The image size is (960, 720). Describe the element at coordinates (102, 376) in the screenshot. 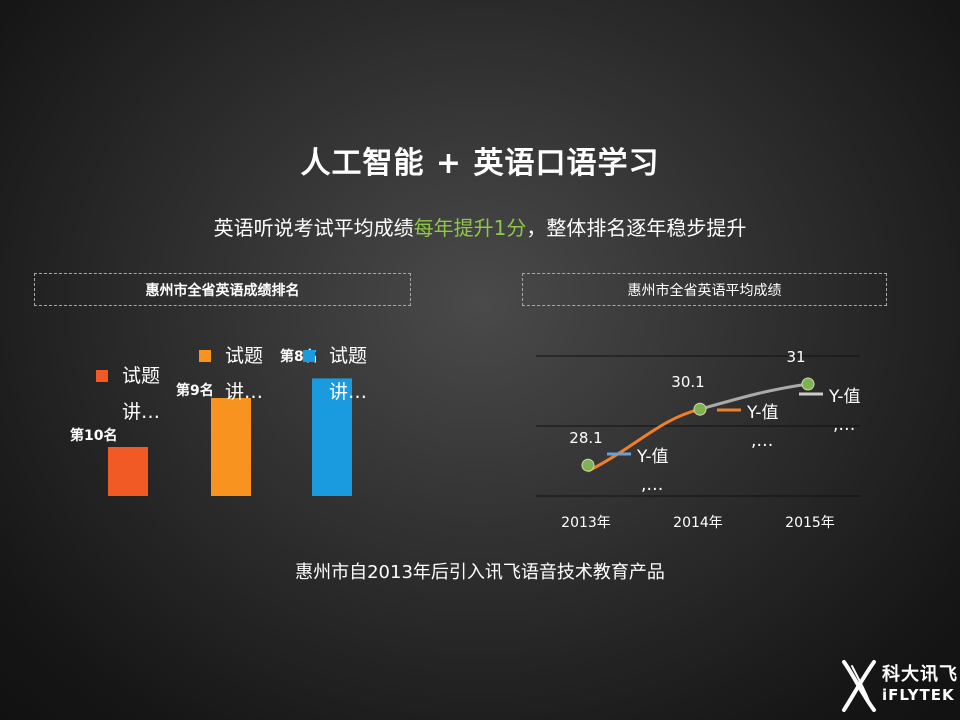

I see `legend-swatch-2013` at that location.